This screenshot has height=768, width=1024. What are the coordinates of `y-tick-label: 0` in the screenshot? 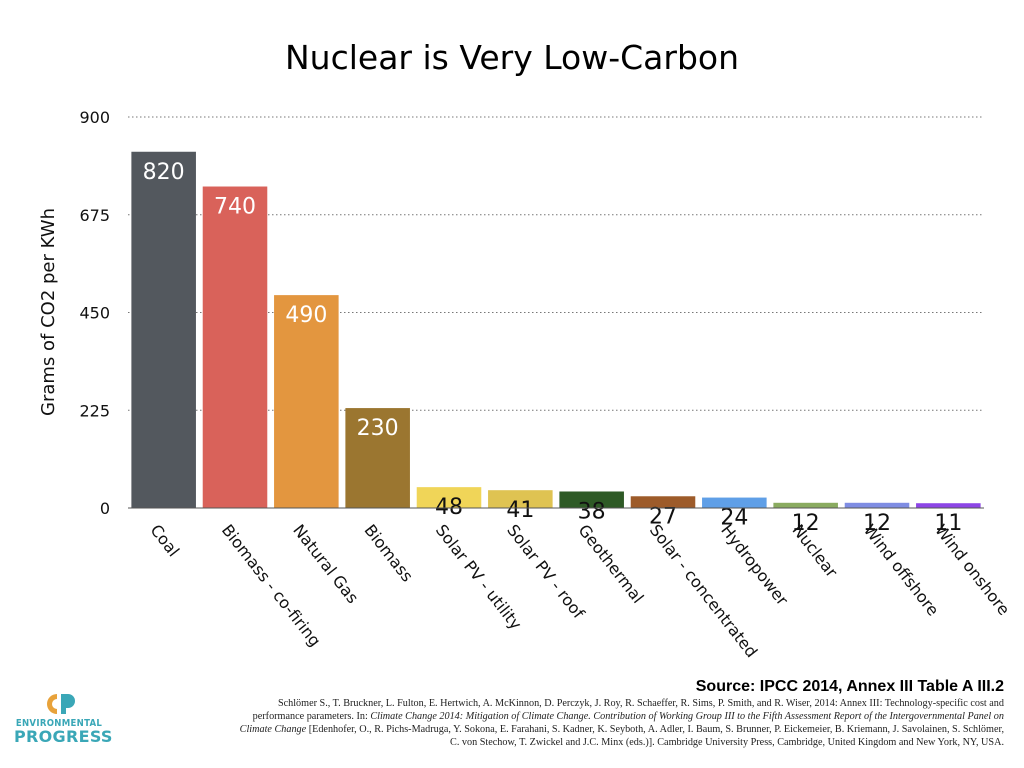 It's located at (105, 508).